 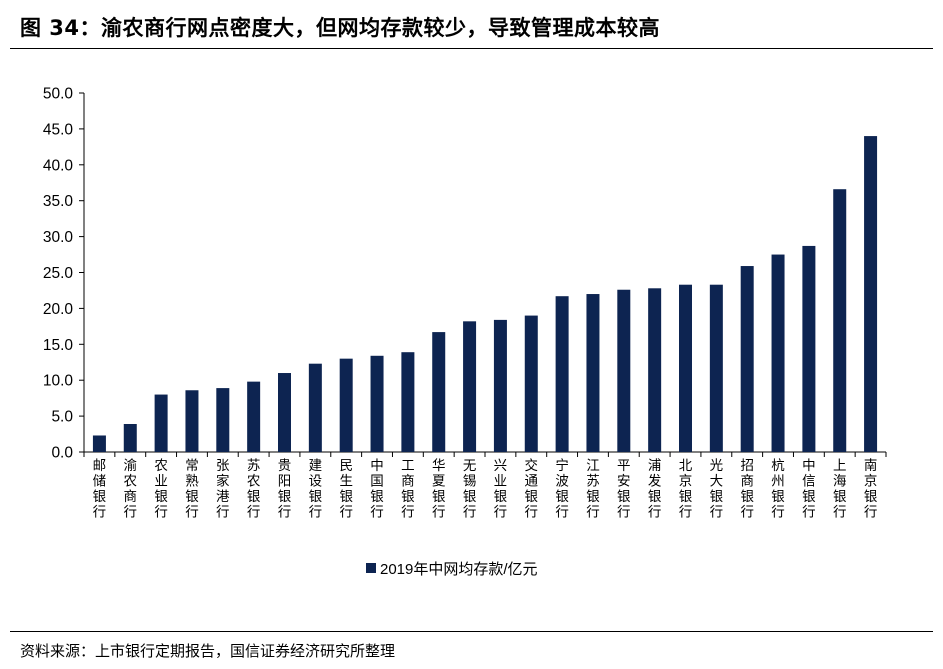 What do you see at coordinates (532, 489) in the screenshot?
I see `x-category-label: 交通银行` at bounding box center [532, 489].